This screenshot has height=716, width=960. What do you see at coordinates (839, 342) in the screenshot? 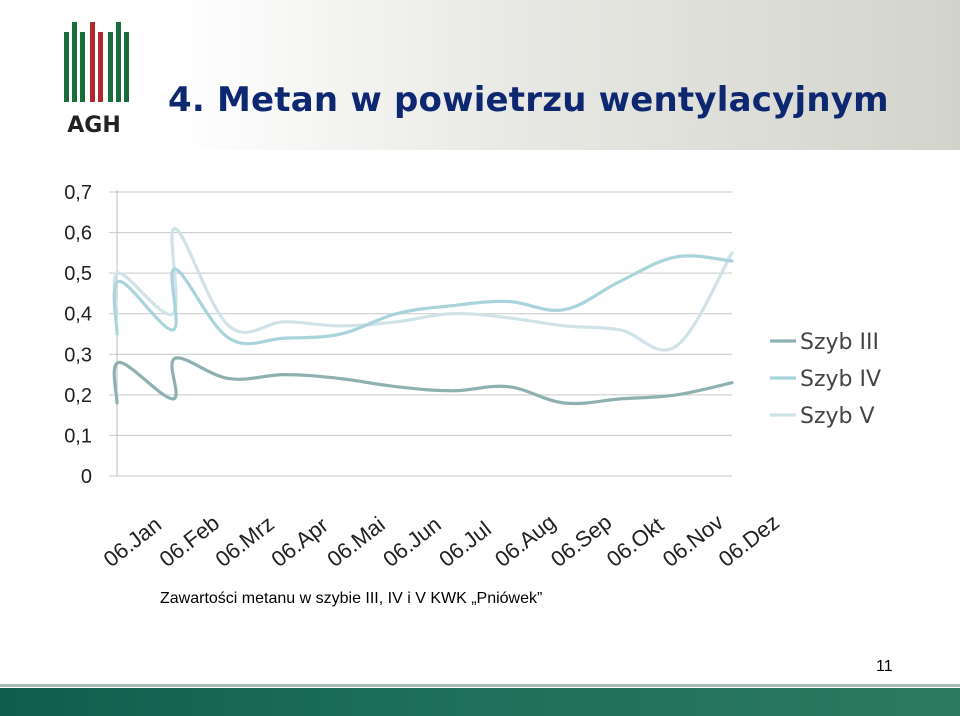
I see `legend-label: Szyb III` at bounding box center [839, 342].